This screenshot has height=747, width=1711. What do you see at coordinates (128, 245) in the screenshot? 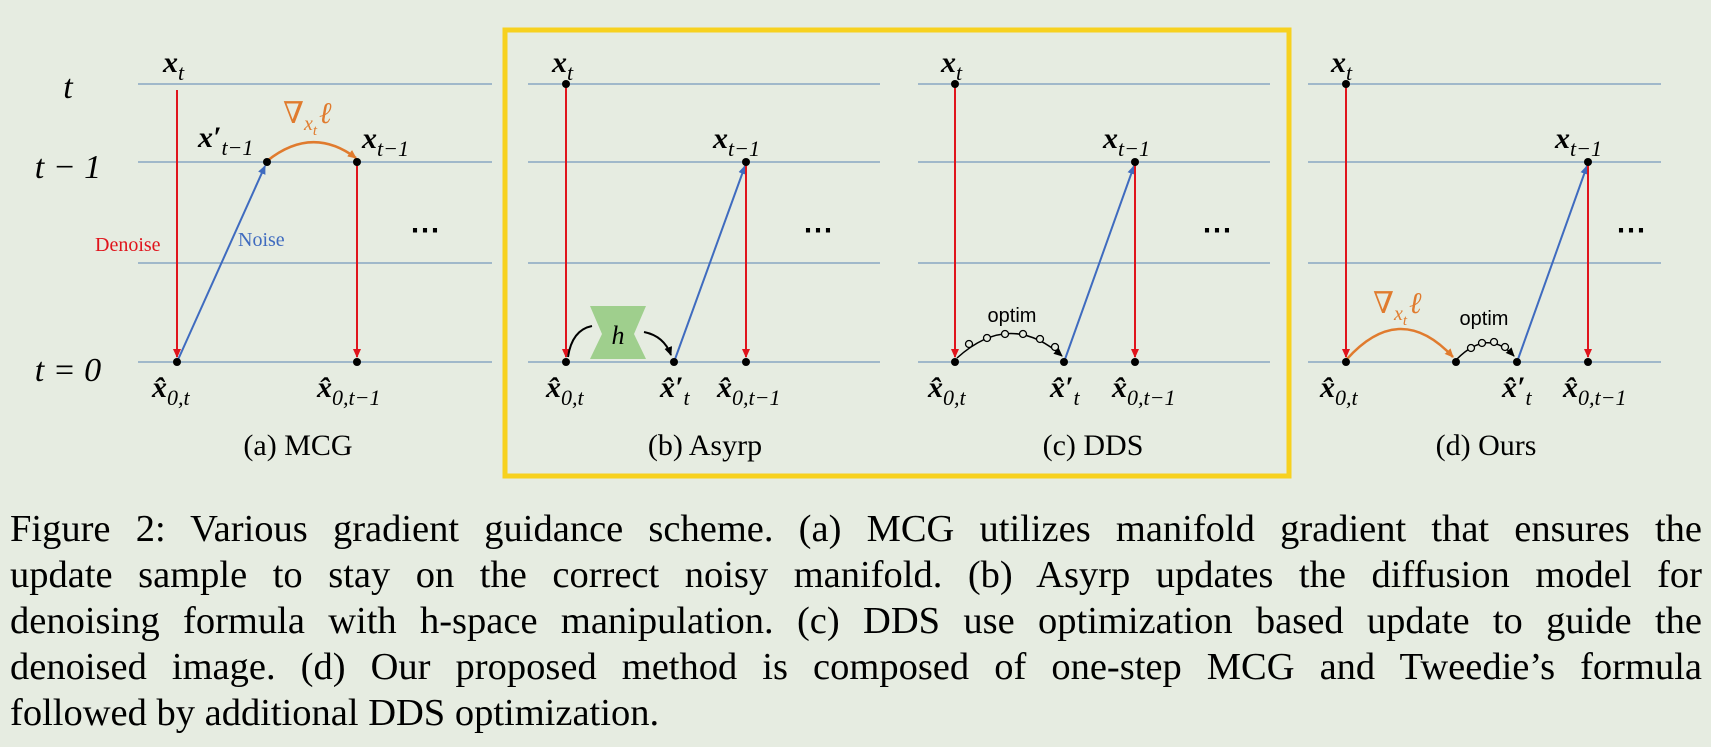
I see `label-denoise: Denoise` at bounding box center [128, 245].